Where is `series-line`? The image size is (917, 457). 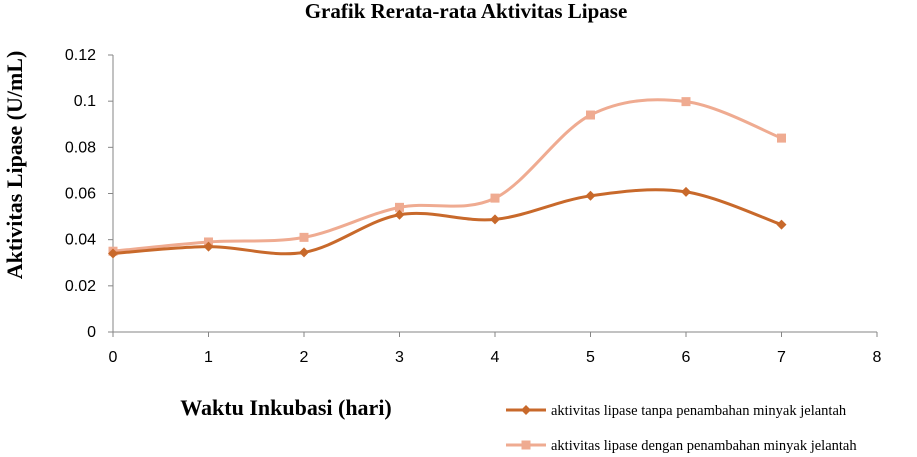 series-line is located at coordinates (447, 222).